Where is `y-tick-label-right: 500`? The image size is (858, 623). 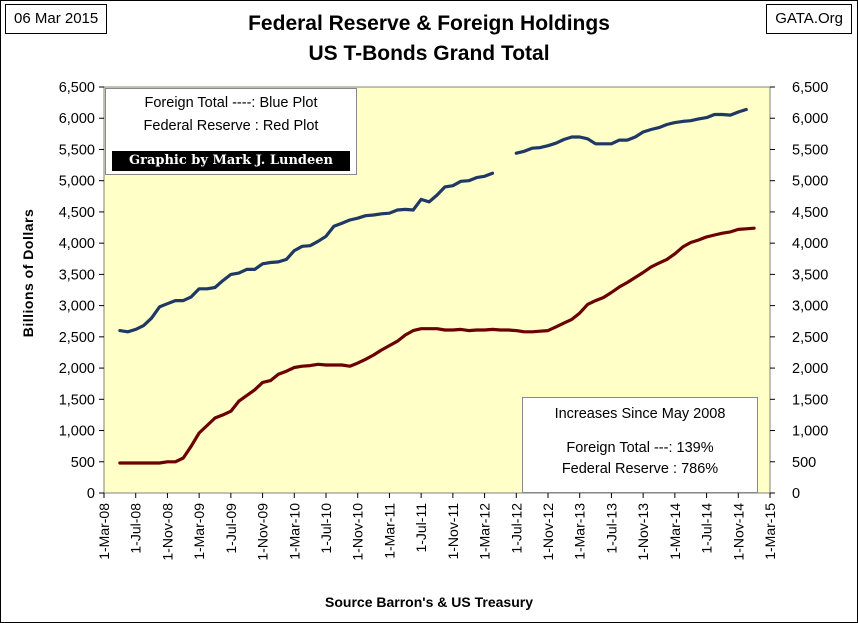
y-tick-label-right: 500 is located at coordinates (804, 463).